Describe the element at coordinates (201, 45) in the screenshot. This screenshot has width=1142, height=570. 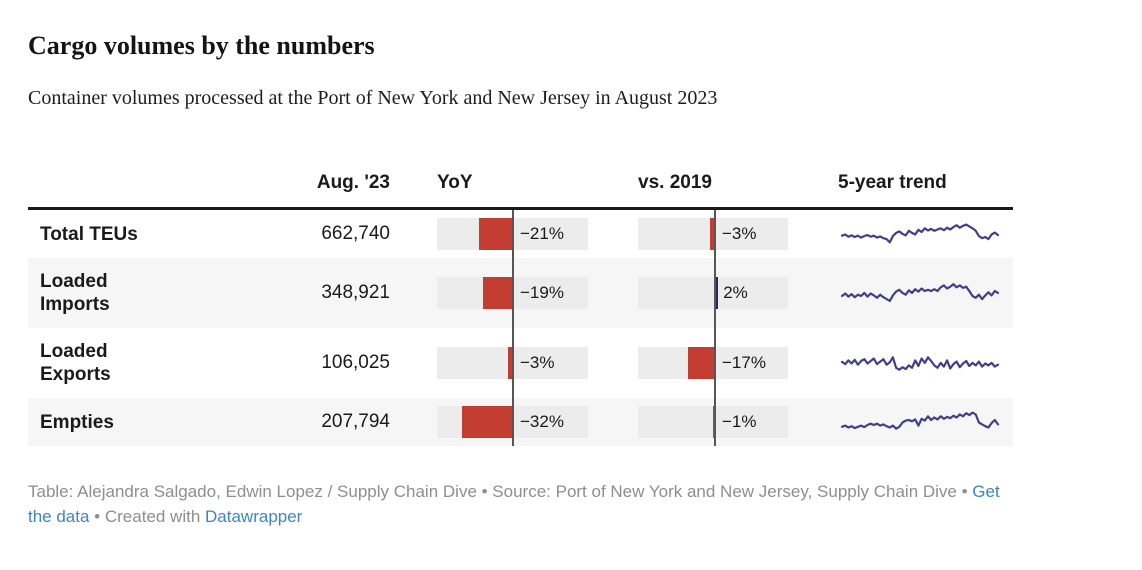
I see `page-title: Cargo volumes by the numbers` at that location.